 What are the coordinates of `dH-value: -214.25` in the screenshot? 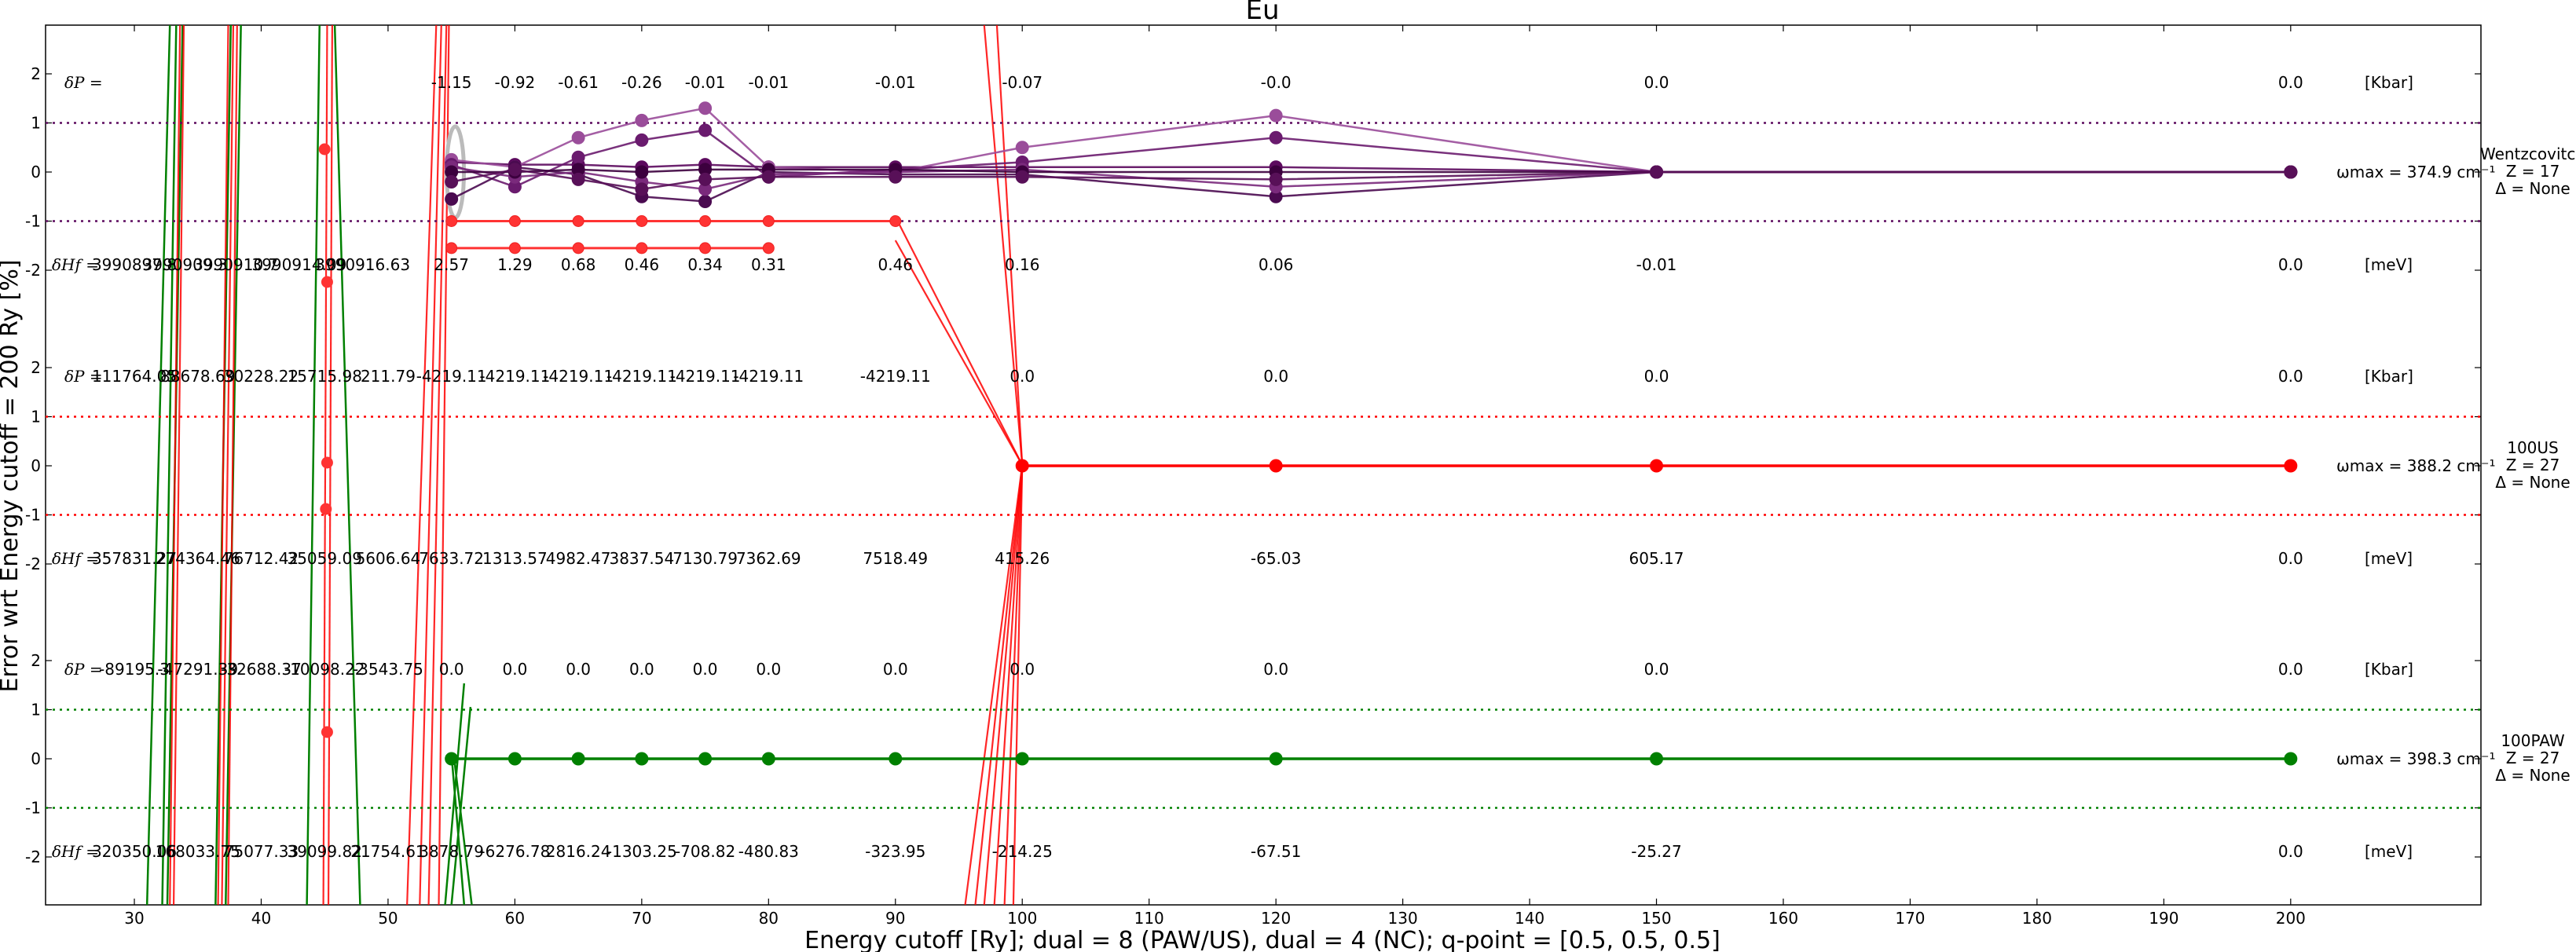 It's located at (1022, 851).